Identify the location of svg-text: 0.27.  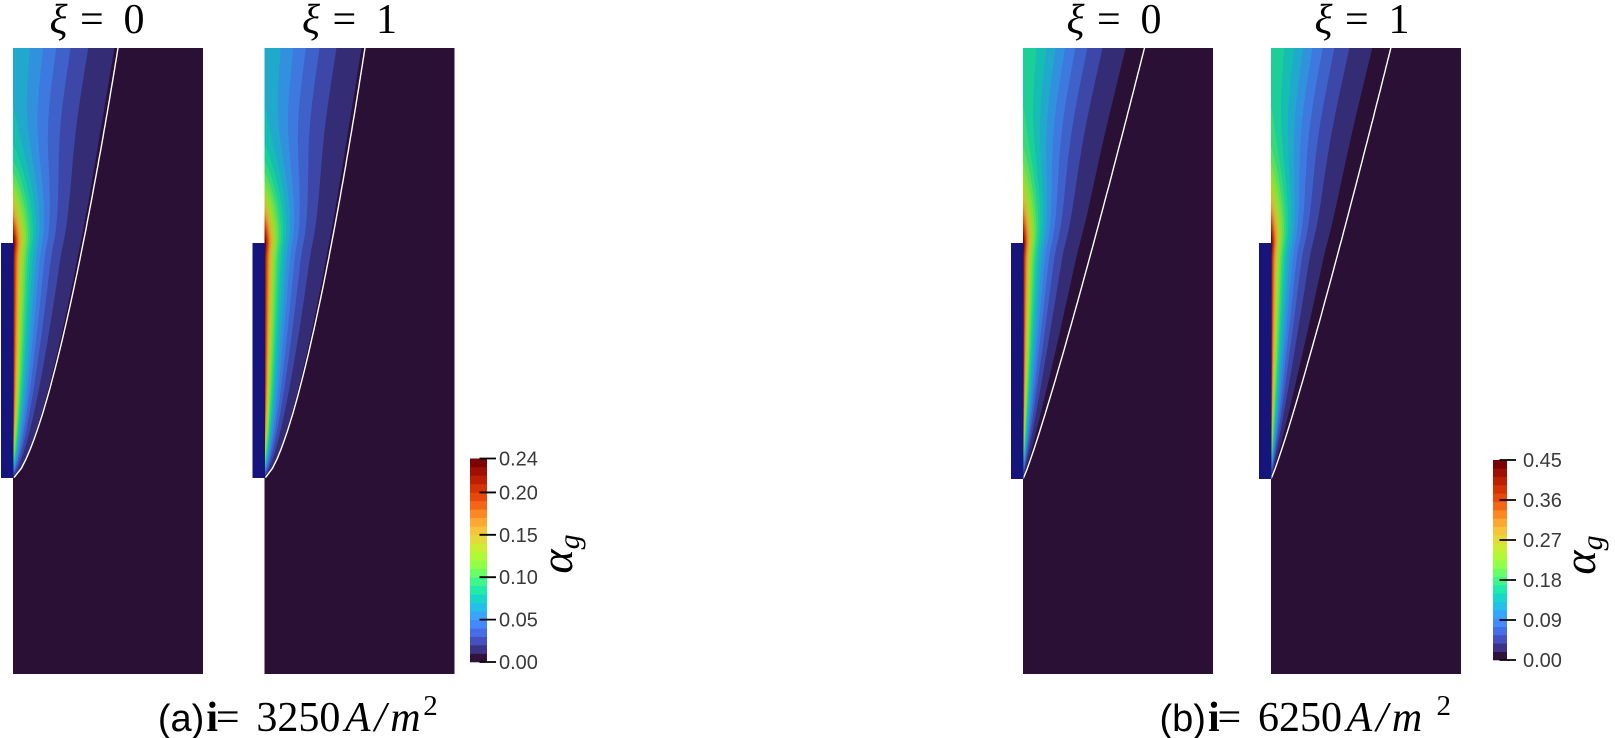
(1542, 541).